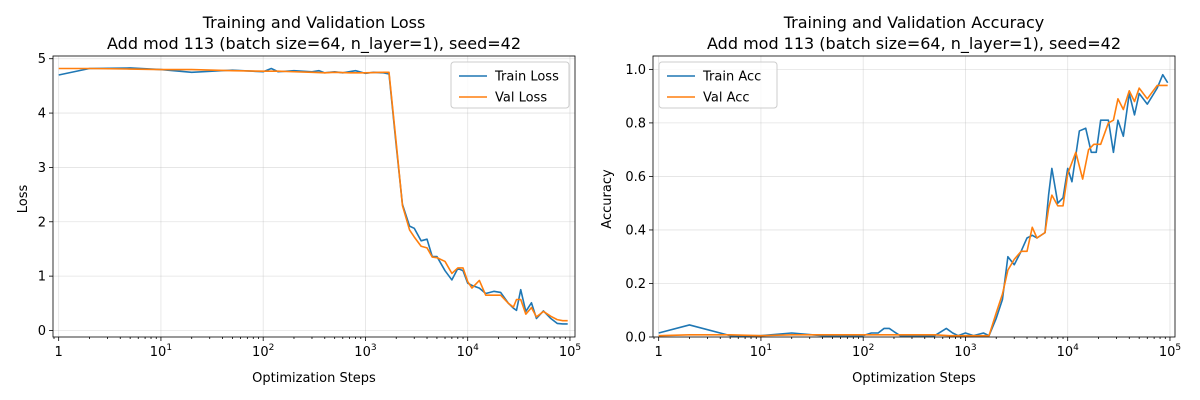 The height and width of the screenshot is (400, 1200). What do you see at coordinates (161, 351) in the screenshot?
I see `loss-x-tick-label: 10¹` at bounding box center [161, 351].